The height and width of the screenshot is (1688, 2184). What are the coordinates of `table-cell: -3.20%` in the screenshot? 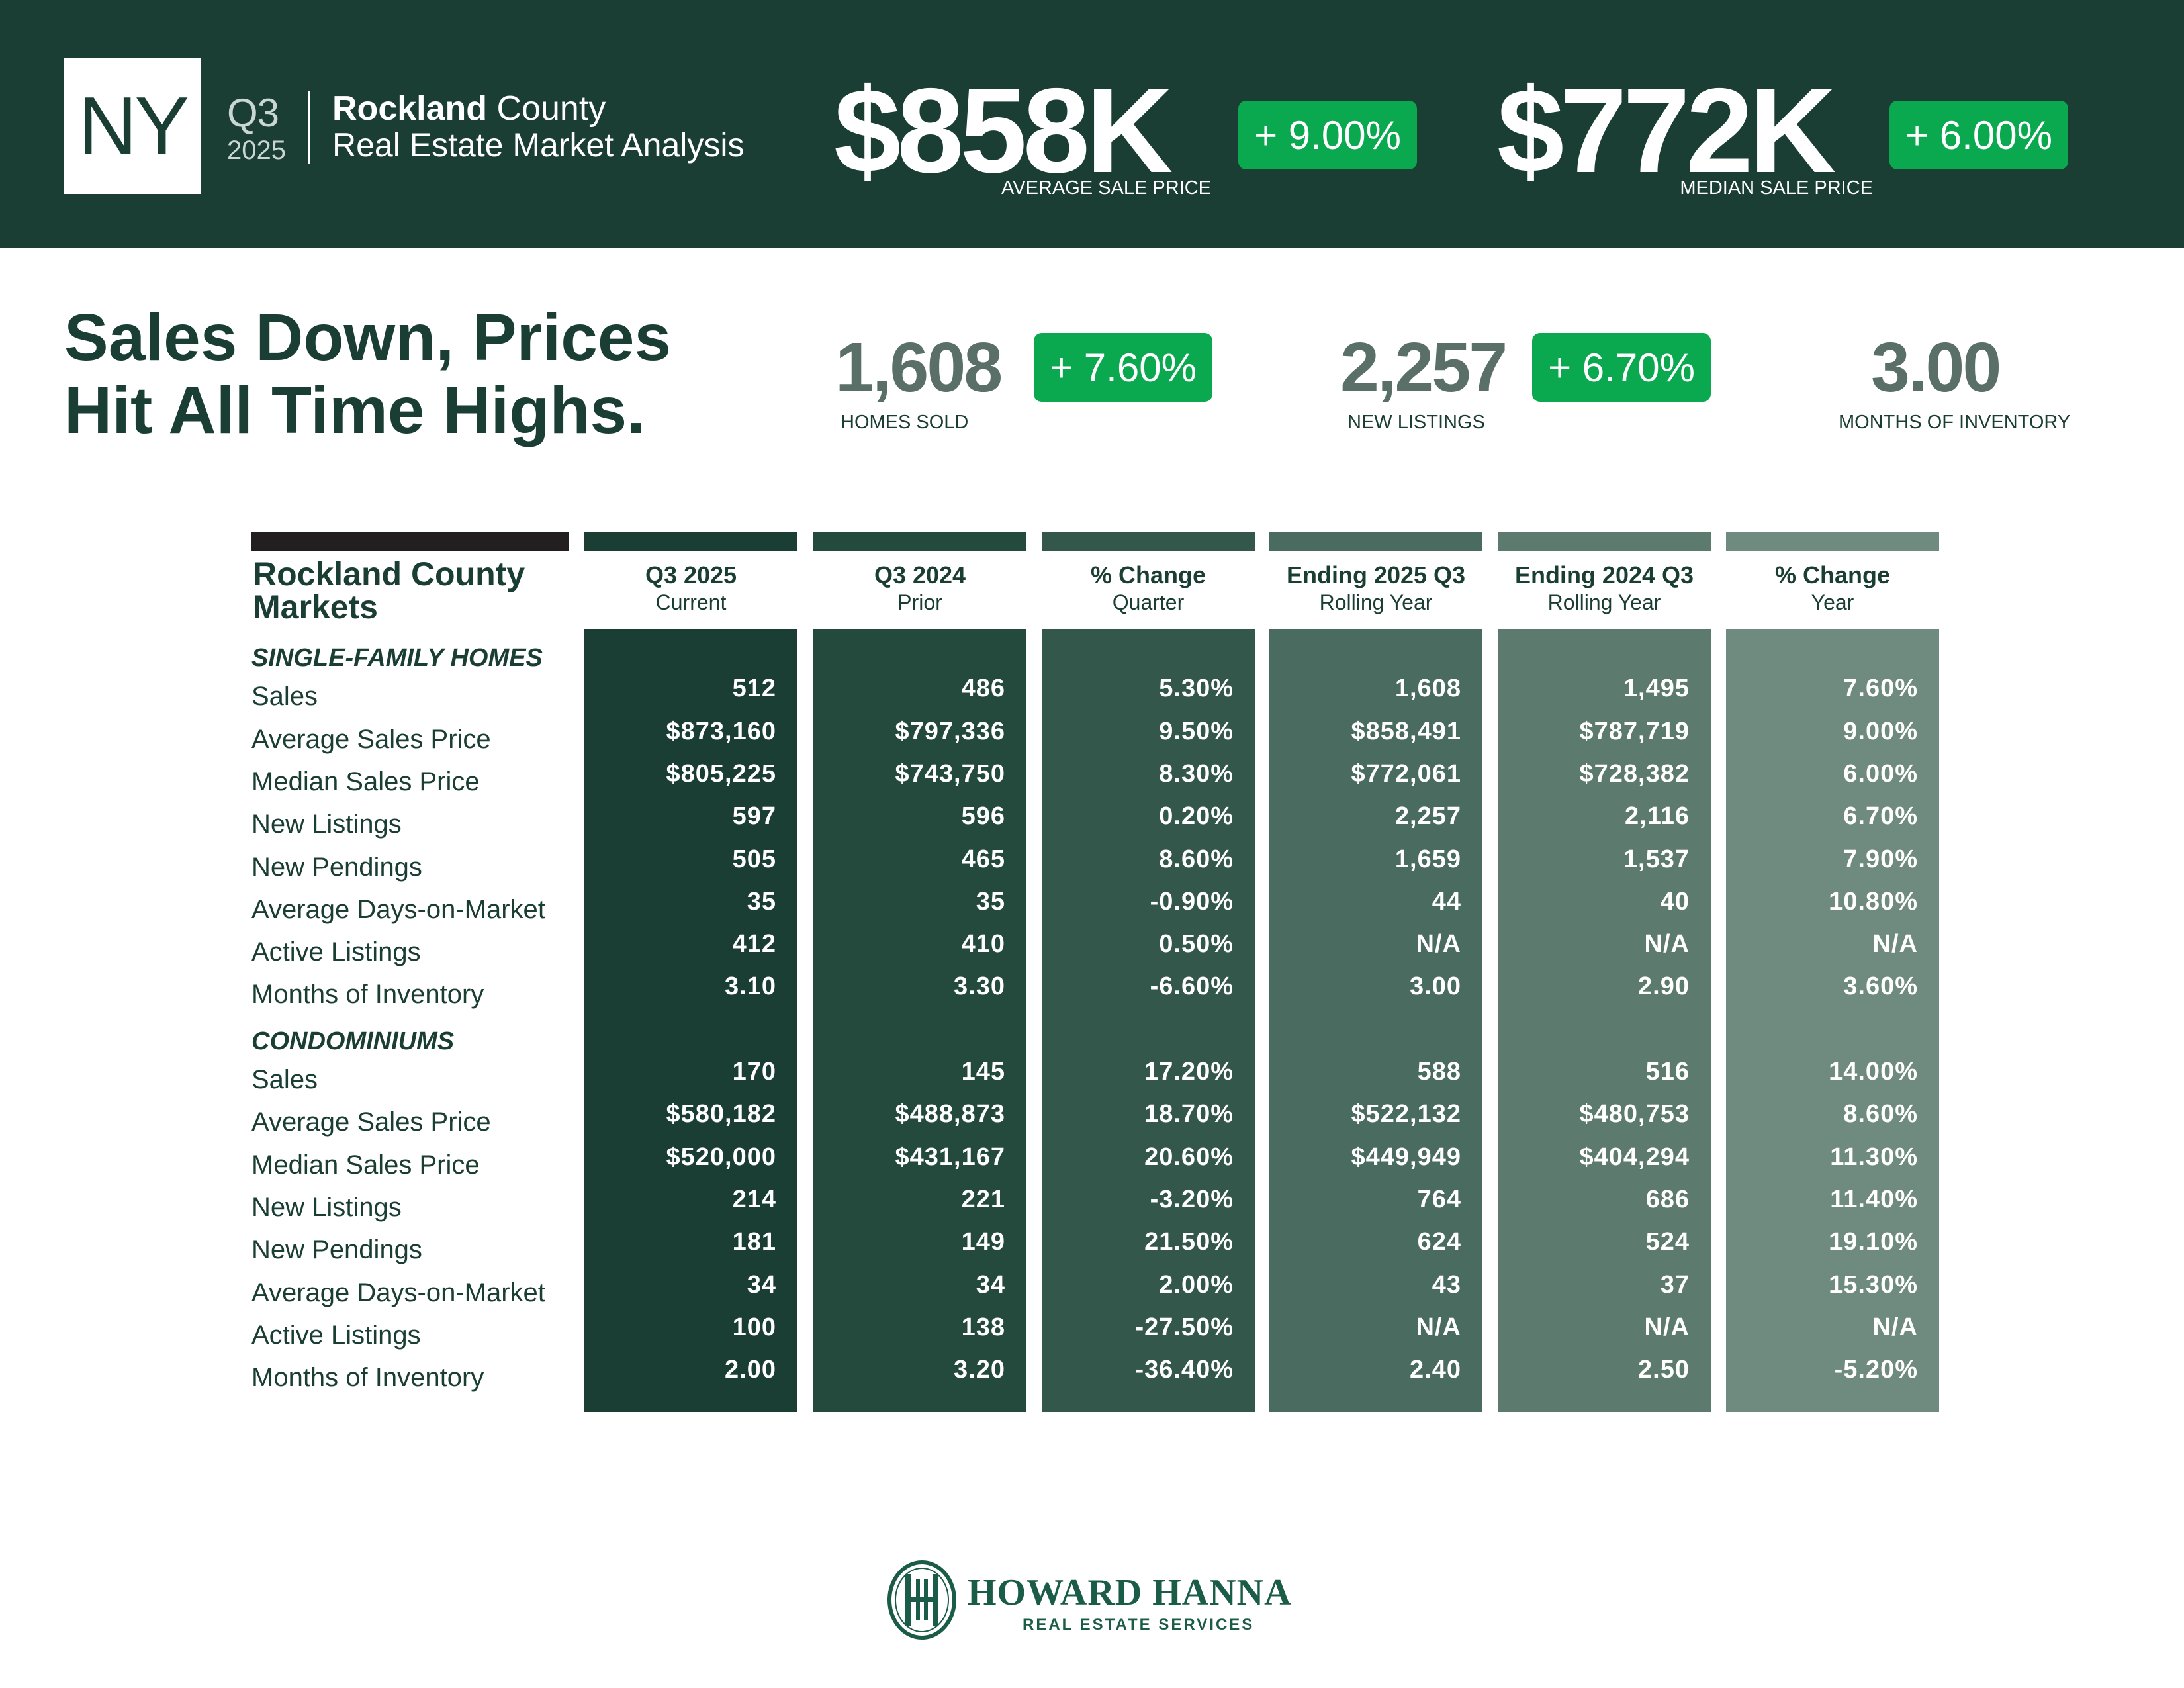 It's located at (1192, 1199).